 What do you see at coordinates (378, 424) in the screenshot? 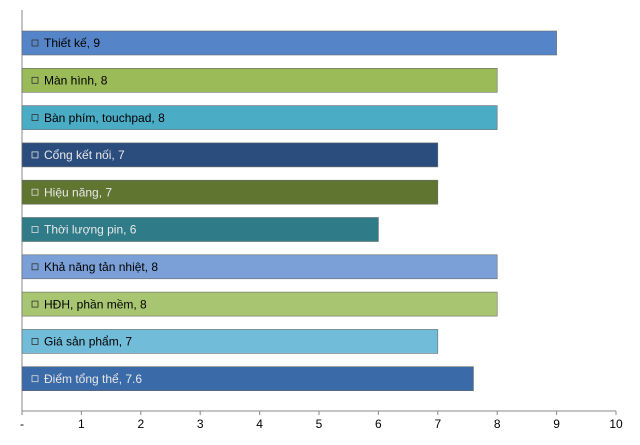
I see `x-tick-label: 6` at bounding box center [378, 424].